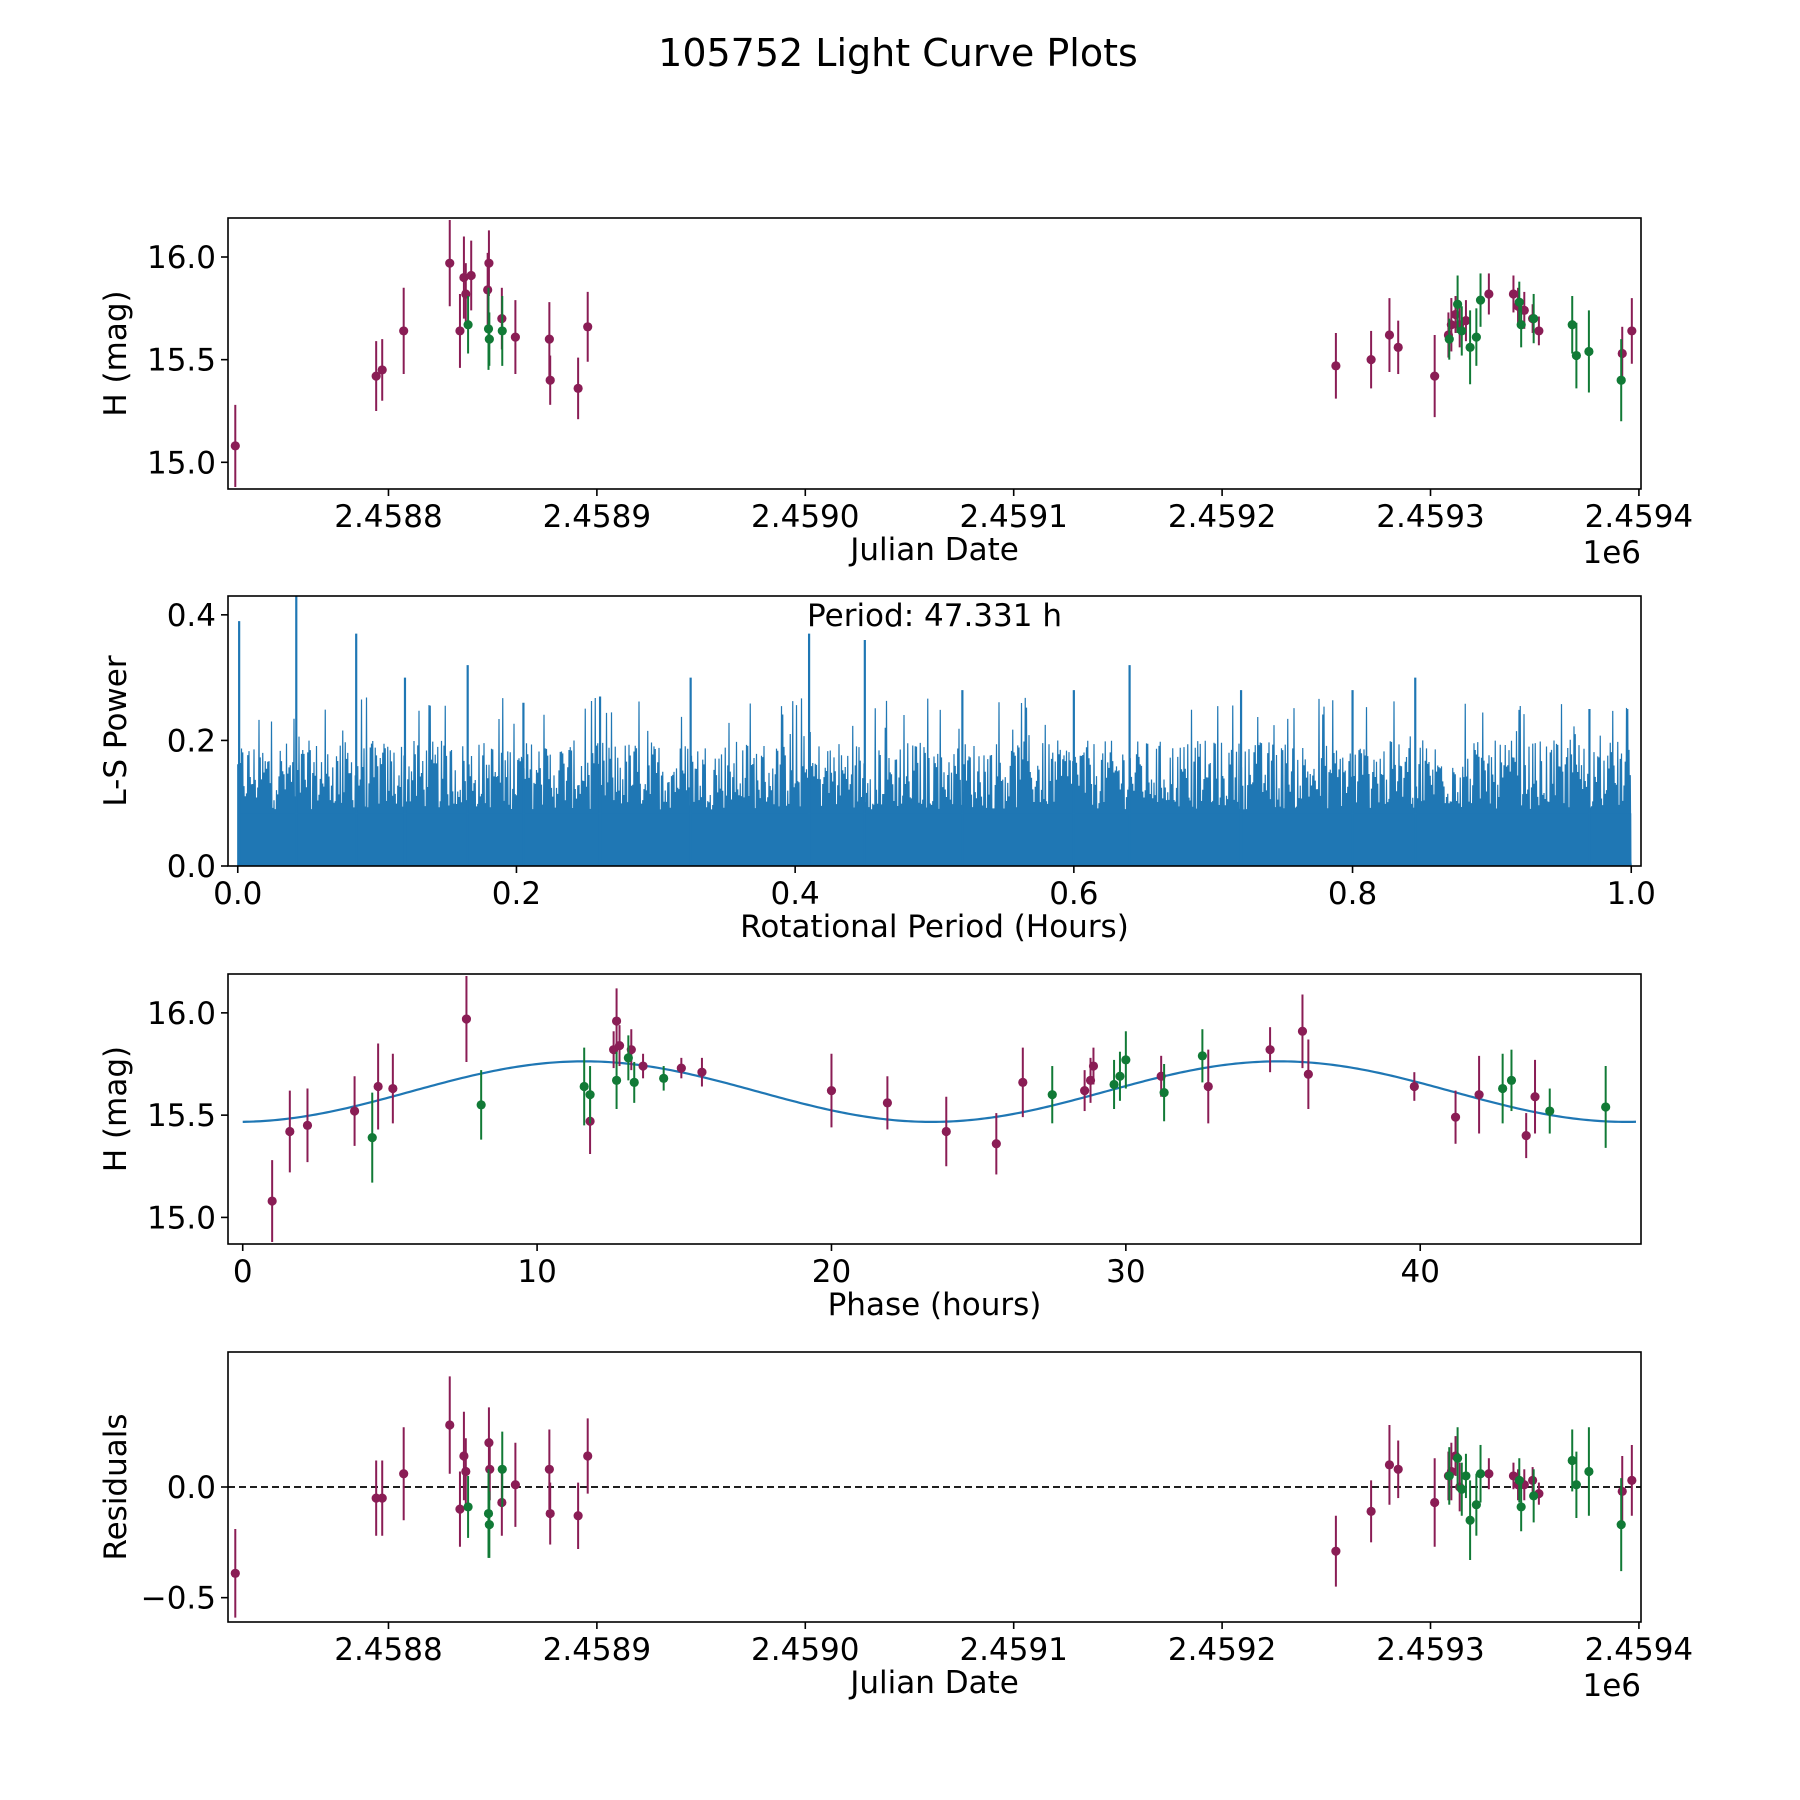 This screenshot has width=1800, height=1800. What do you see at coordinates (934, 839) in the screenshot?
I see `periodogram-power-floor` at bounding box center [934, 839].